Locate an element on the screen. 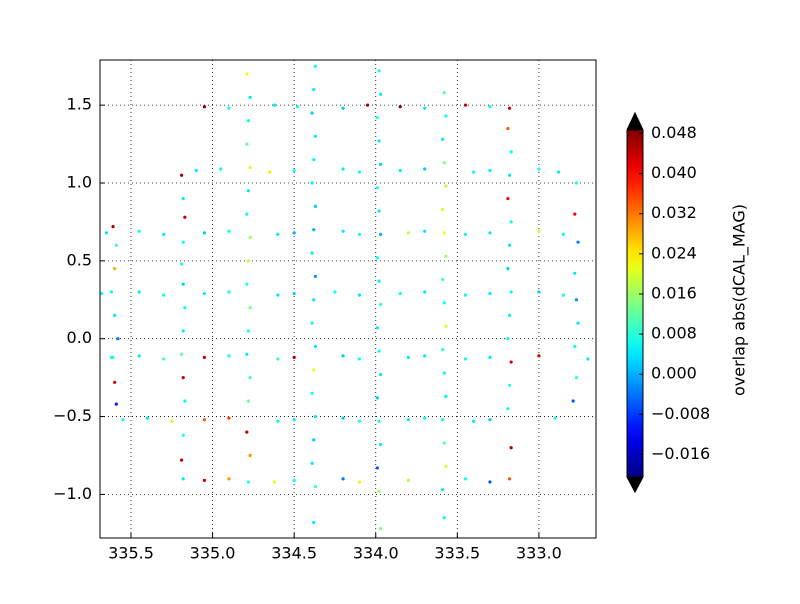 The width and height of the screenshot is (800, 604). colorbar-tick-label: −0.016 is located at coordinates (680, 453).